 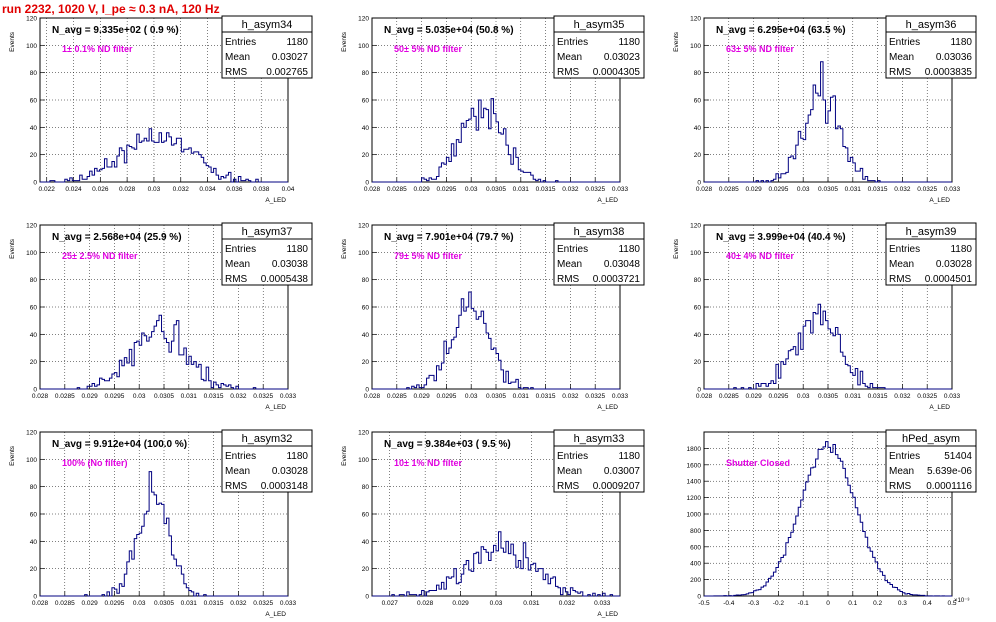 I want to click on y-tick-label: 20, so click(x=698, y=155).